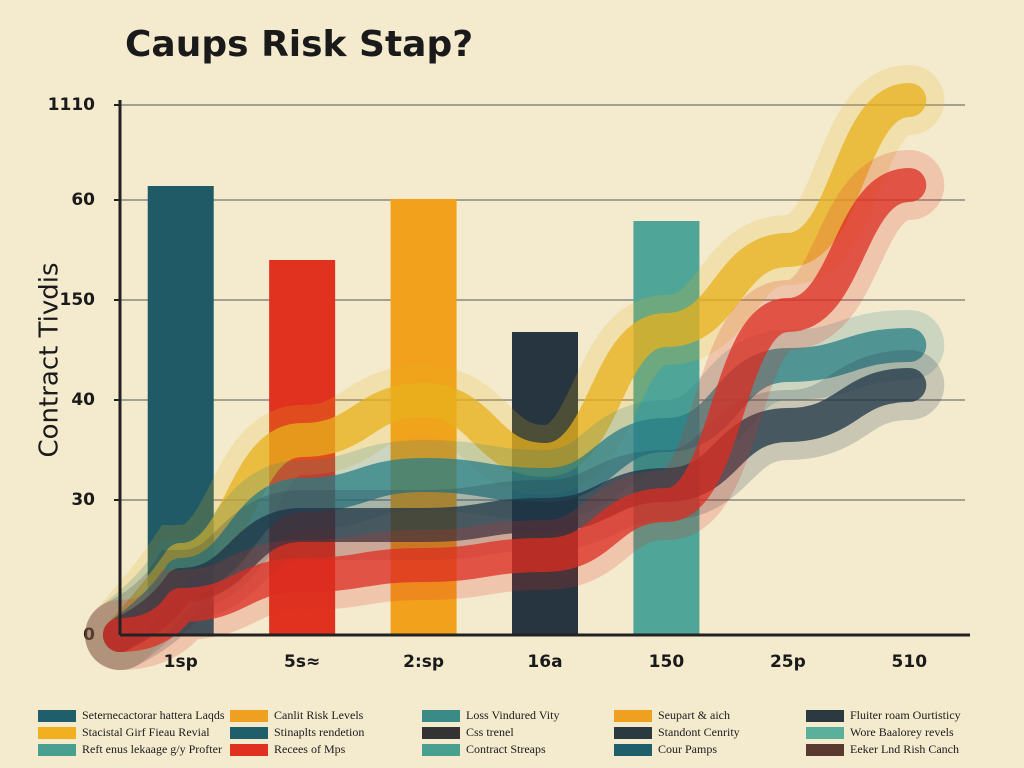 This screenshot has height=768, width=1024. I want to click on x-tick-label: 25p, so click(788, 662).